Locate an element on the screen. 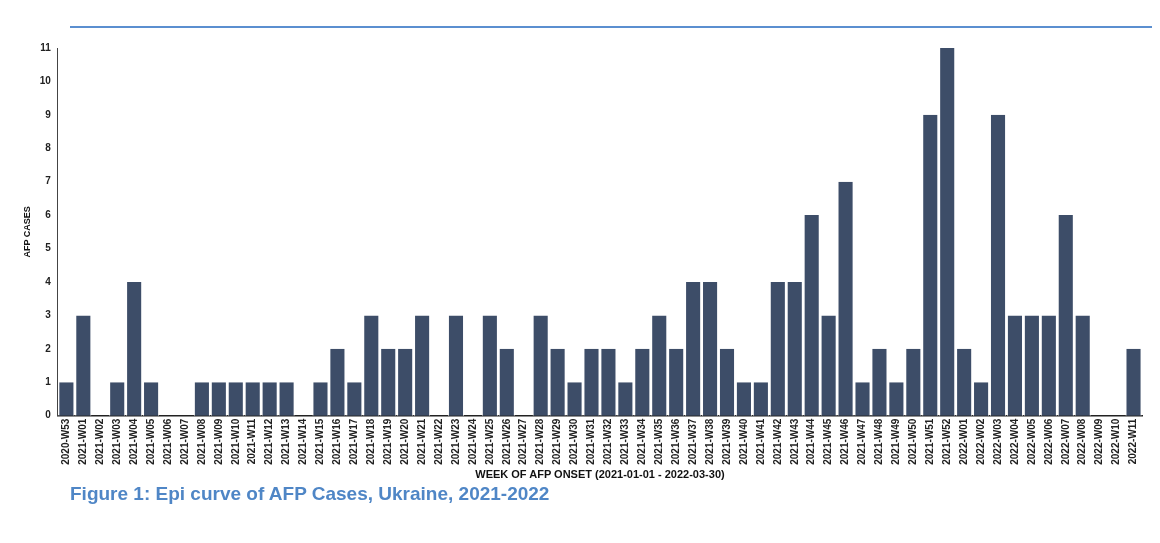  x-tick-label: 2021-W08 is located at coordinates (201, 441).